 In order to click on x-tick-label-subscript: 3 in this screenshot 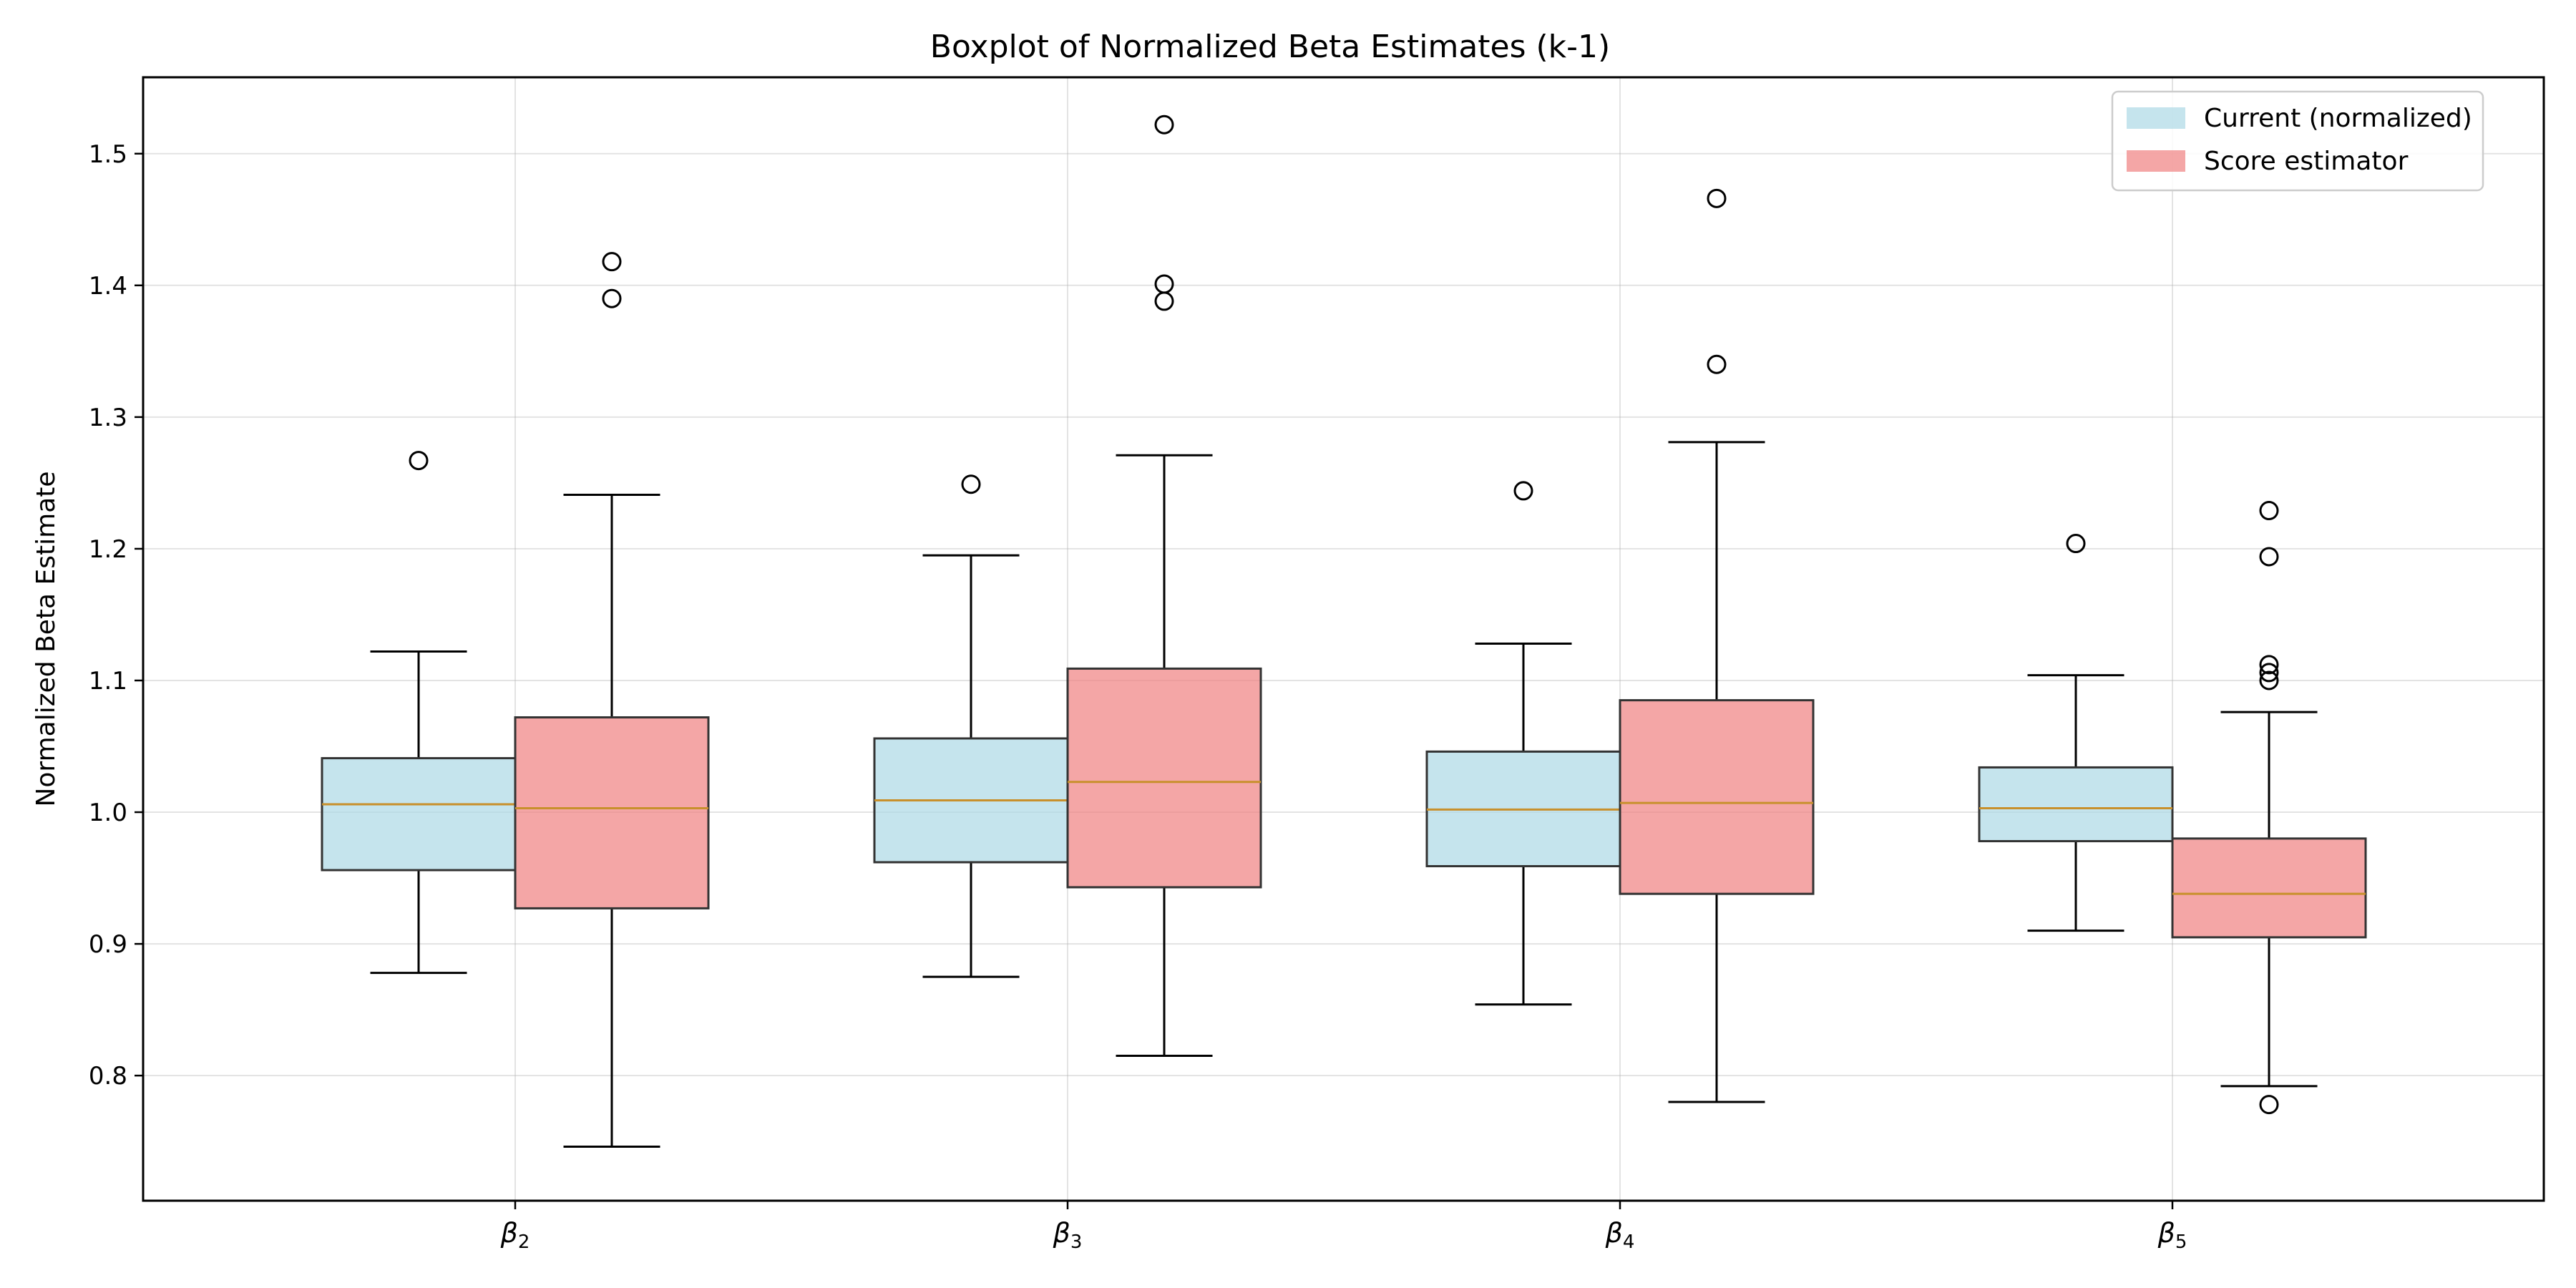, I will do `click(1076, 1242)`.